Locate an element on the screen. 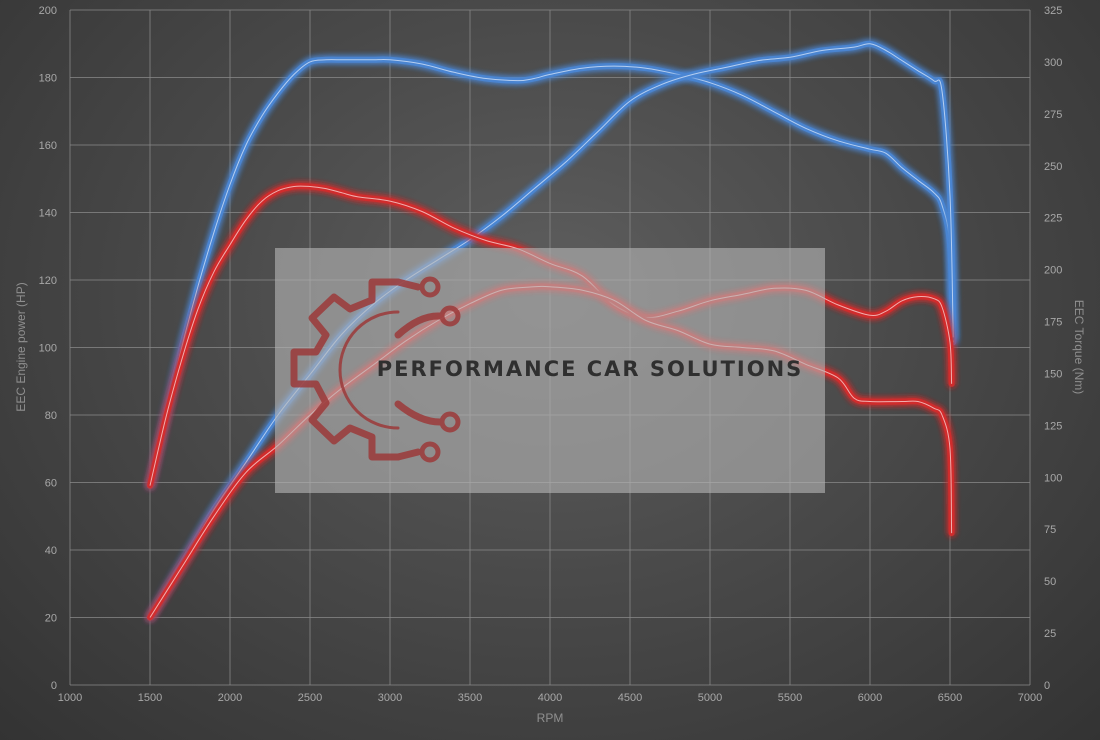 This screenshot has width=1100, height=740. y2-tick-label: 300 is located at coordinates (1053, 63).